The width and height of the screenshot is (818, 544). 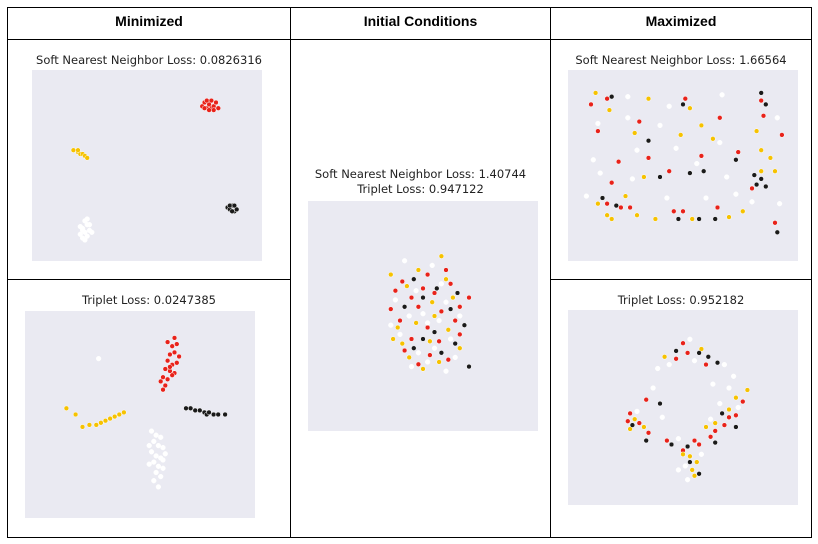 What do you see at coordinates (681, 300) in the screenshot?
I see `maximized-triplet-title: Triplet Loss: 0.952182` at bounding box center [681, 300].